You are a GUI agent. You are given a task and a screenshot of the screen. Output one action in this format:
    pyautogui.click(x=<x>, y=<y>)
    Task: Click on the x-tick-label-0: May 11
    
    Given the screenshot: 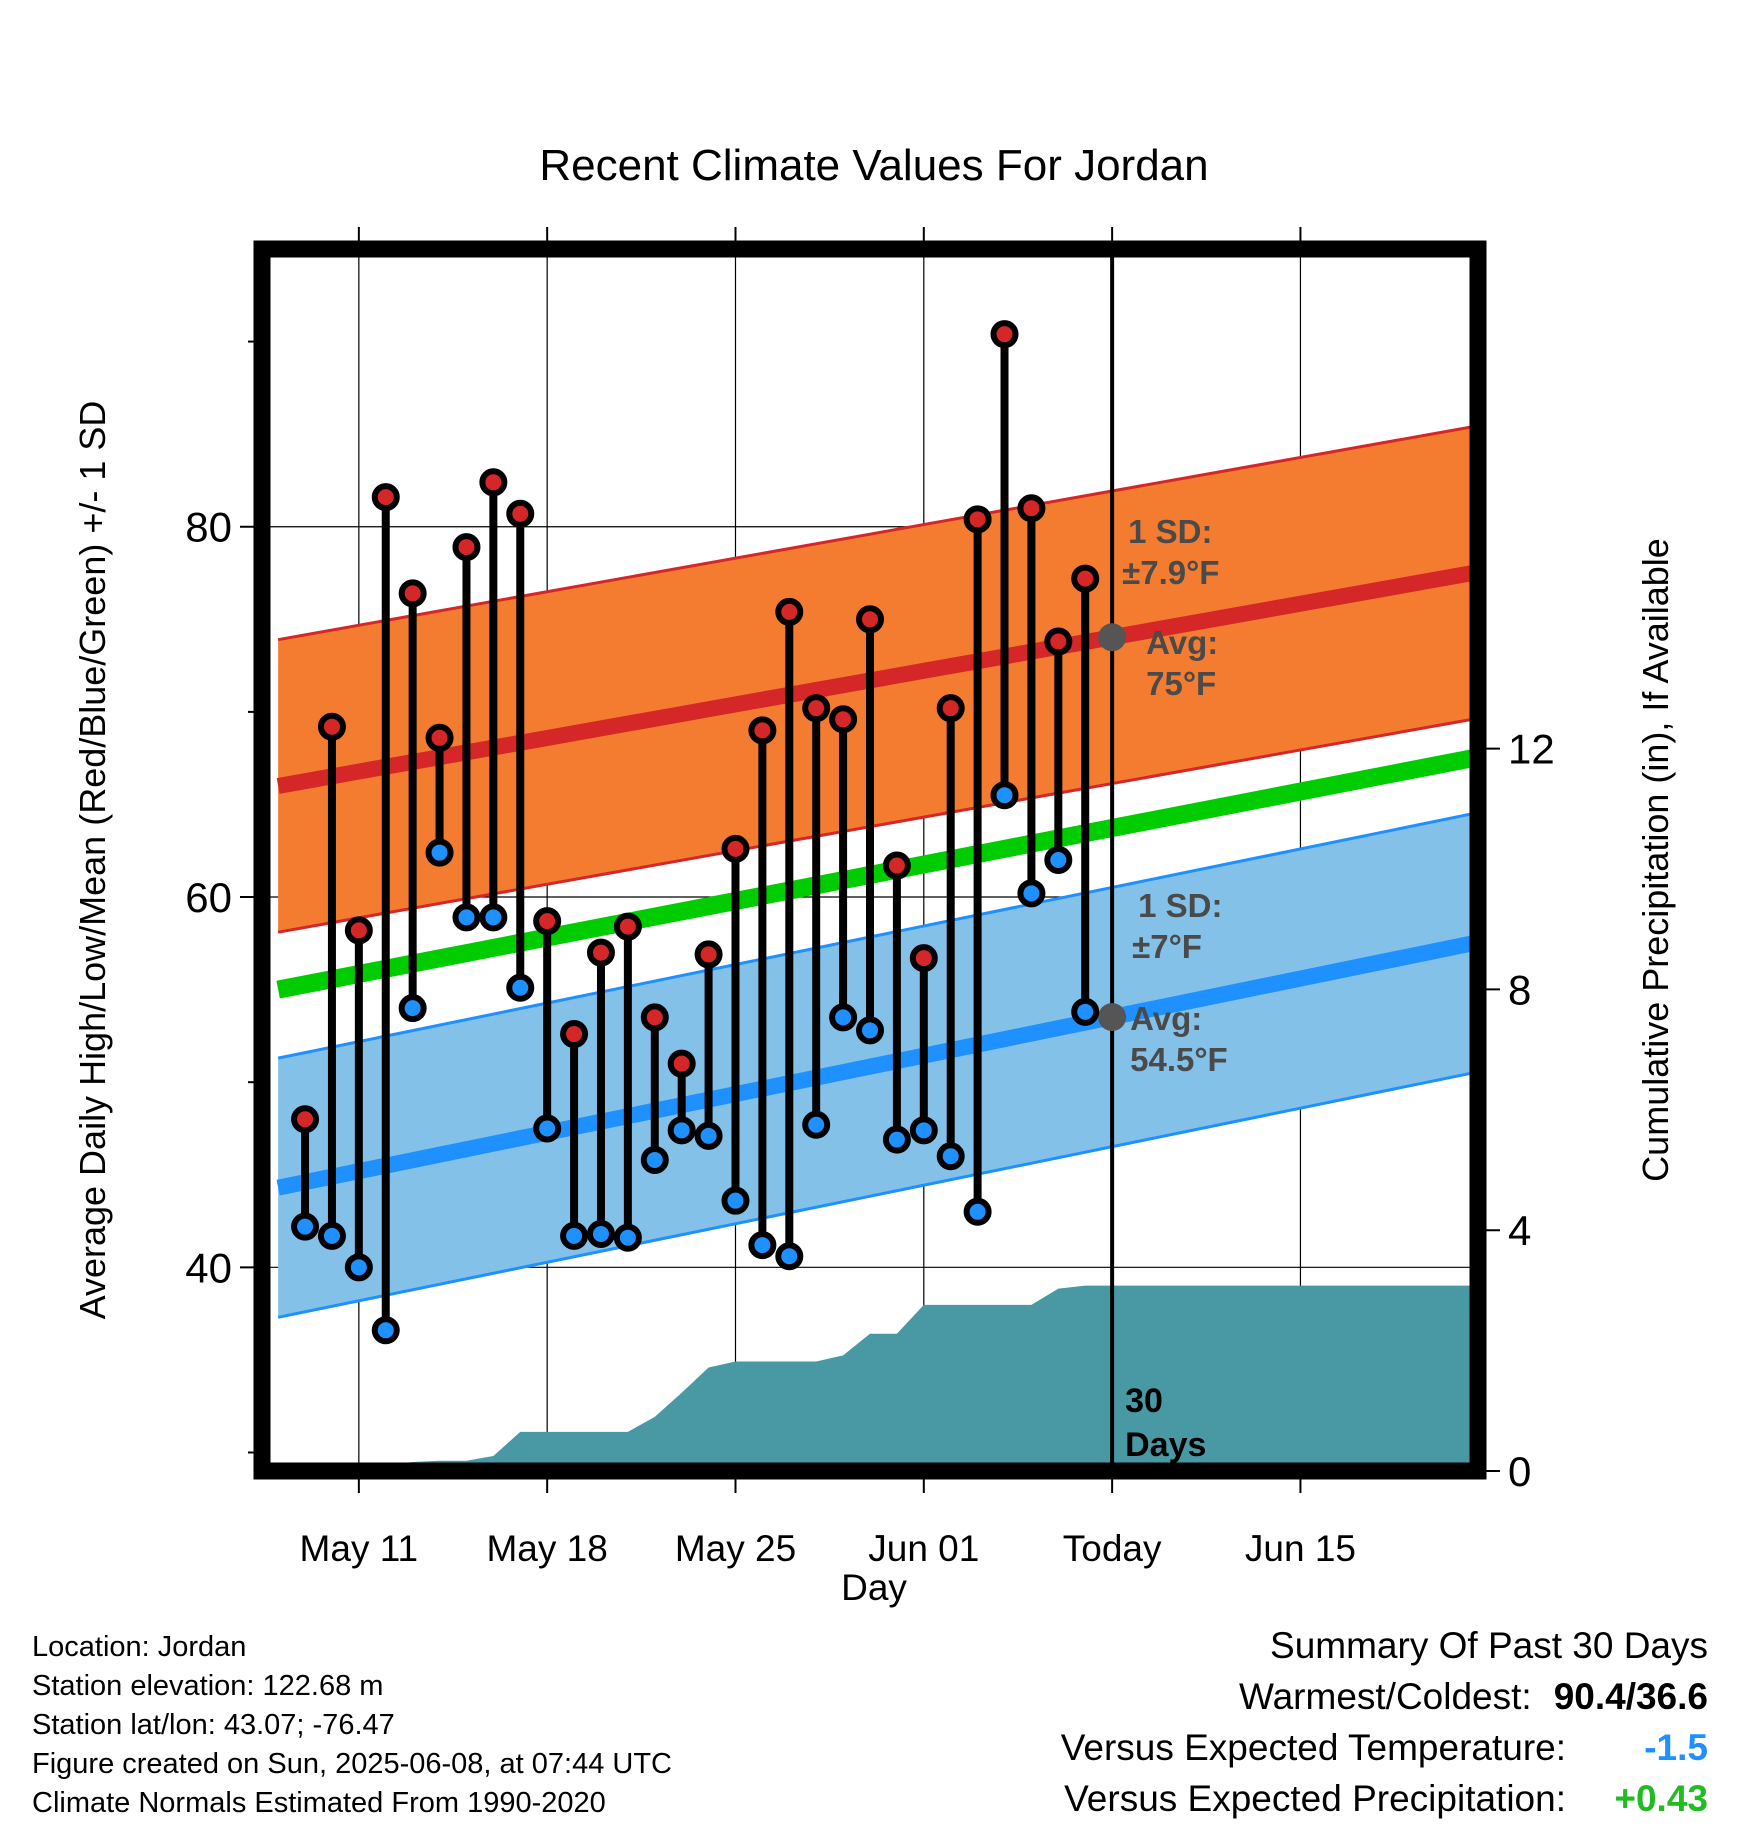 What is the action you would take?
    pyautogui.click(x=359, y=1548)
    